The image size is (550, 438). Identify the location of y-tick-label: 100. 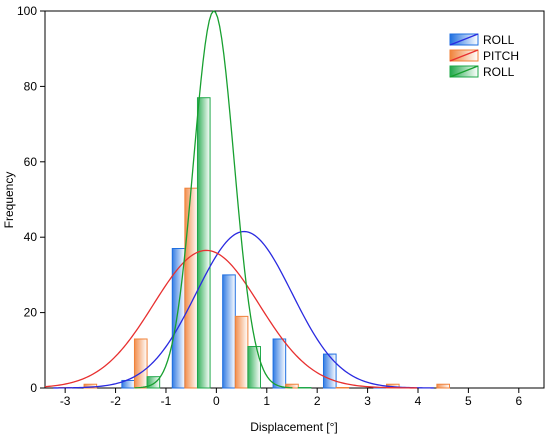
(27, 11).